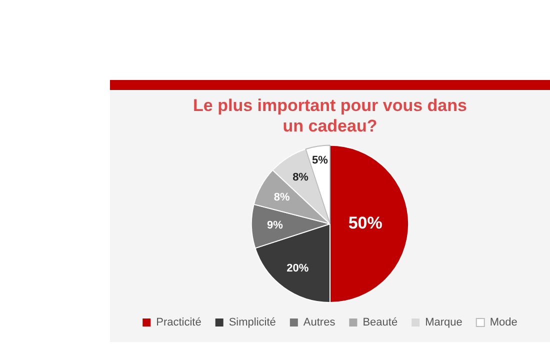 This screenshot has height=362, width=550. What do you see at coordinates (297, 268) in the screenshot?
I see `data-label: 20%` at bounding box center [297, 268].